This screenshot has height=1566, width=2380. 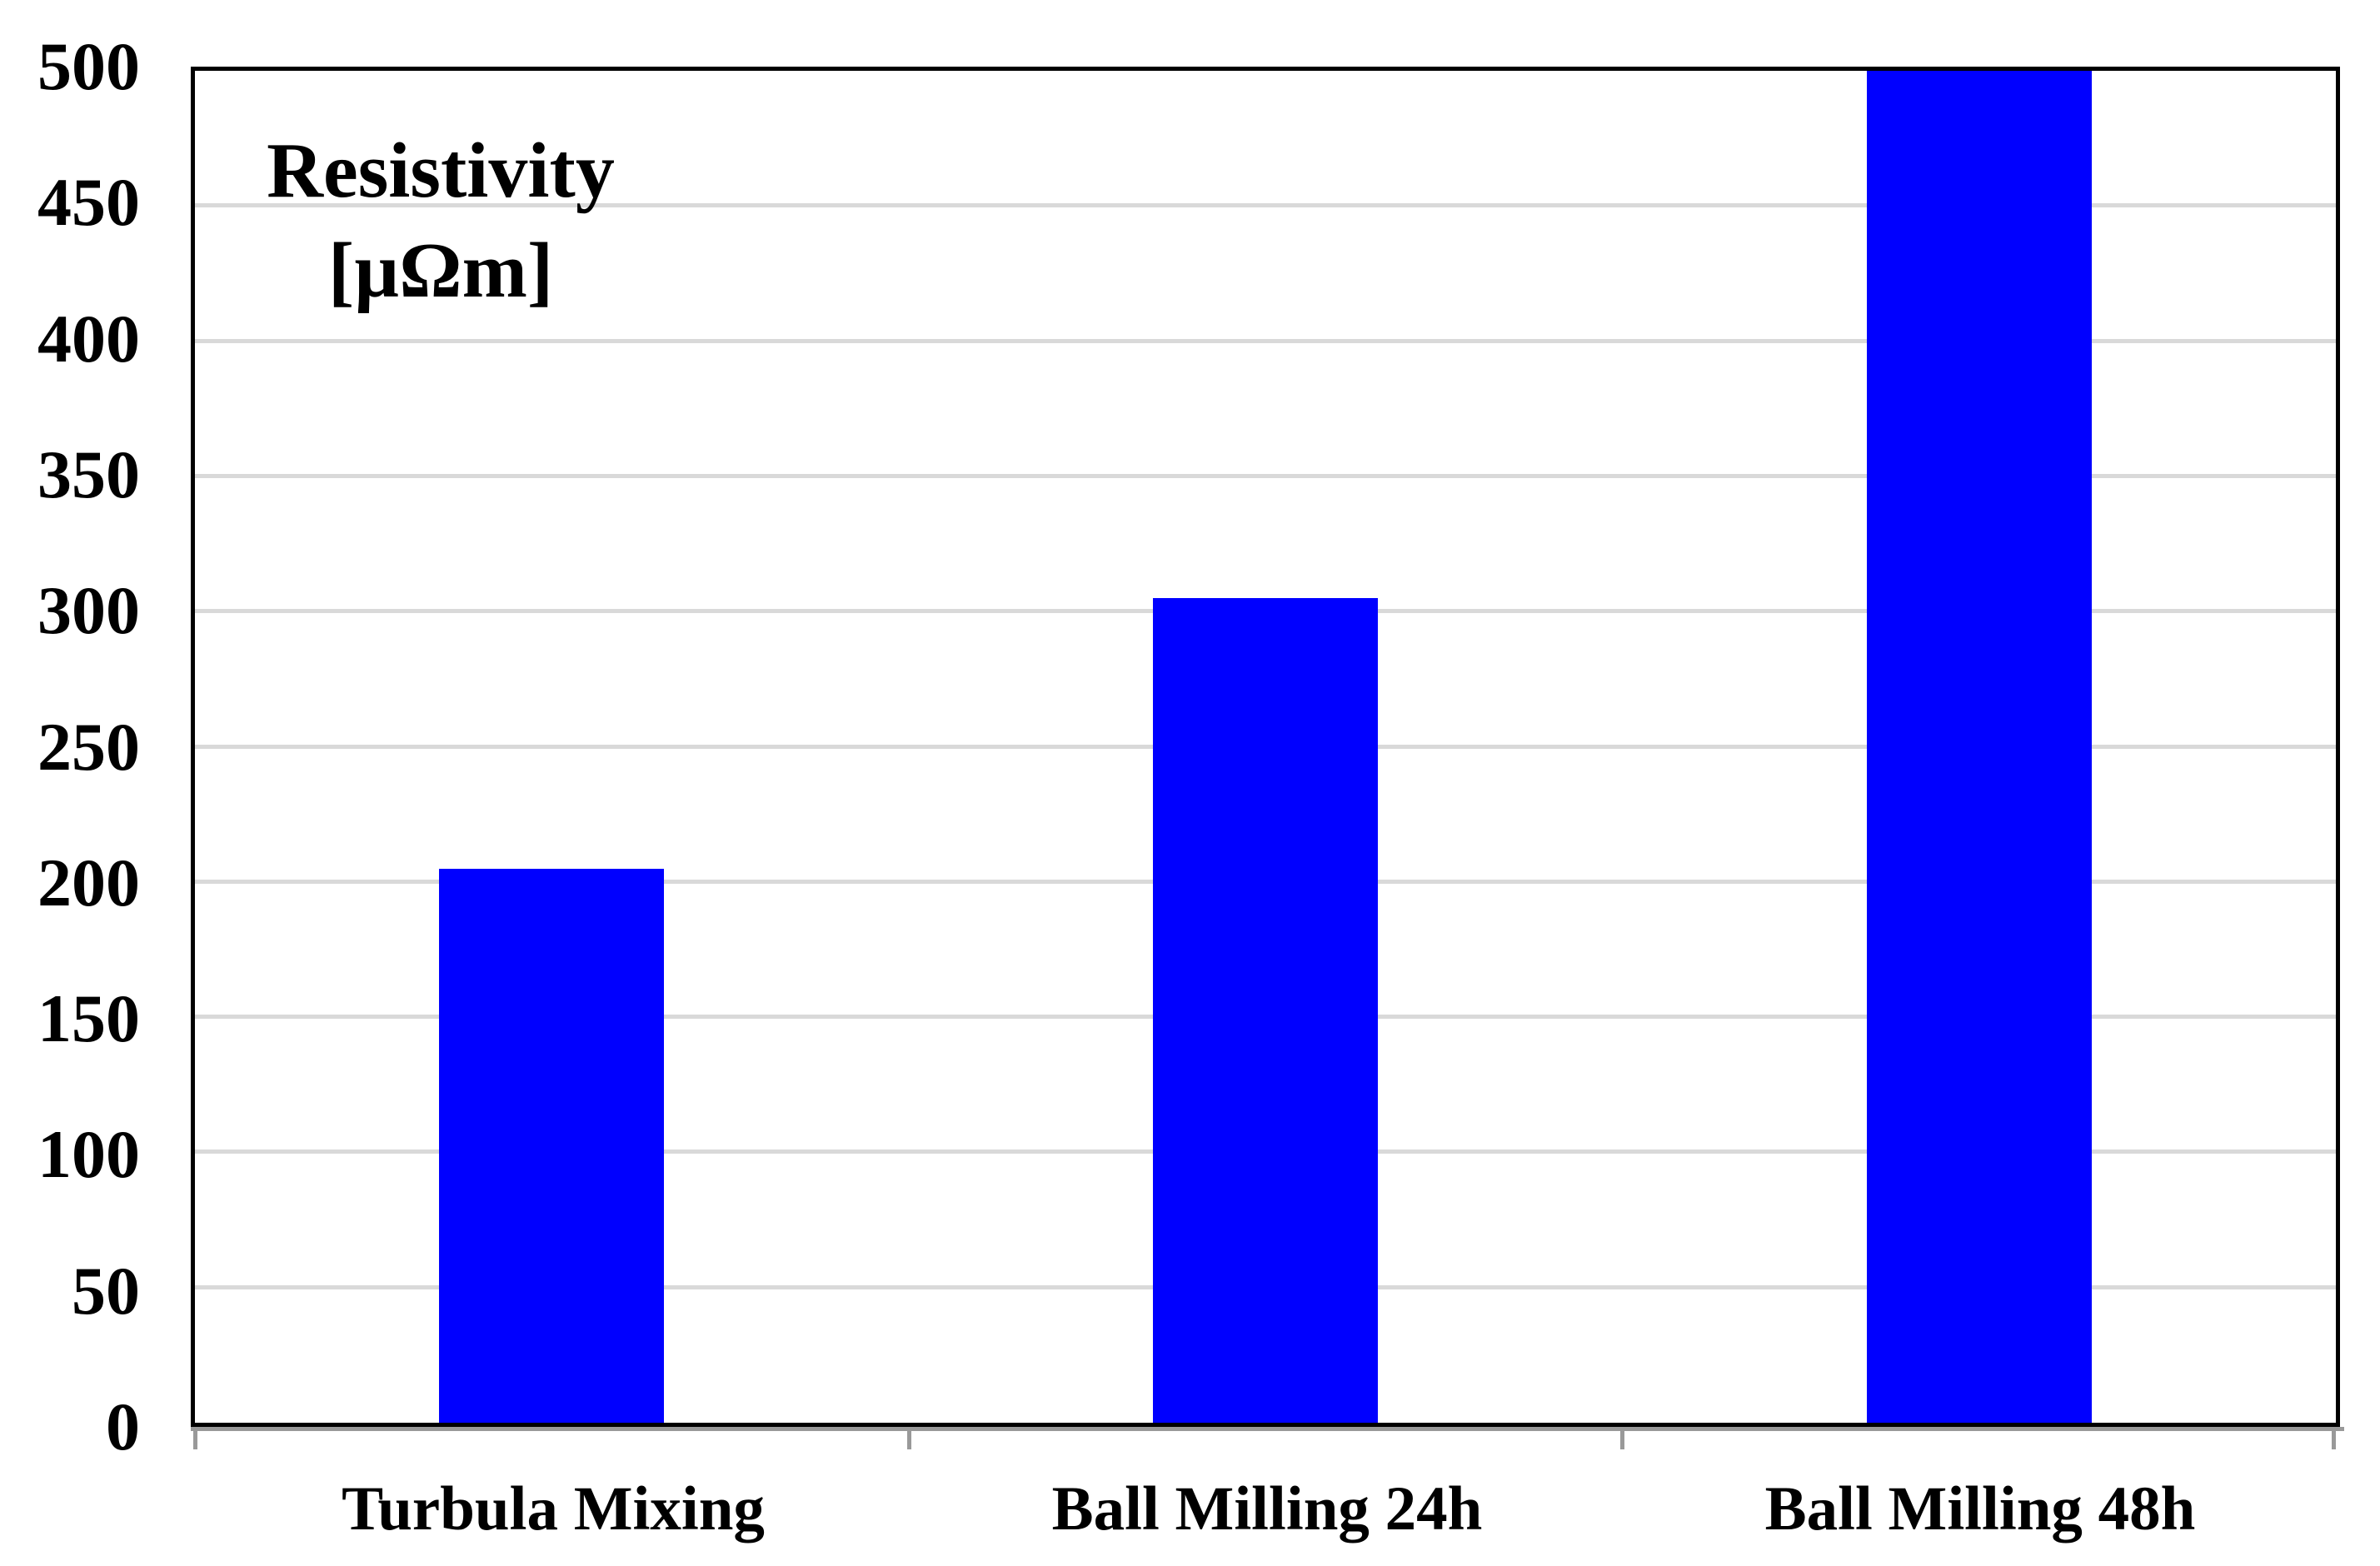 What do you see at coordinates (88, 66) in the screenshot?
I see `y-tick-label-500: 500` at bounding box center [88, 66].